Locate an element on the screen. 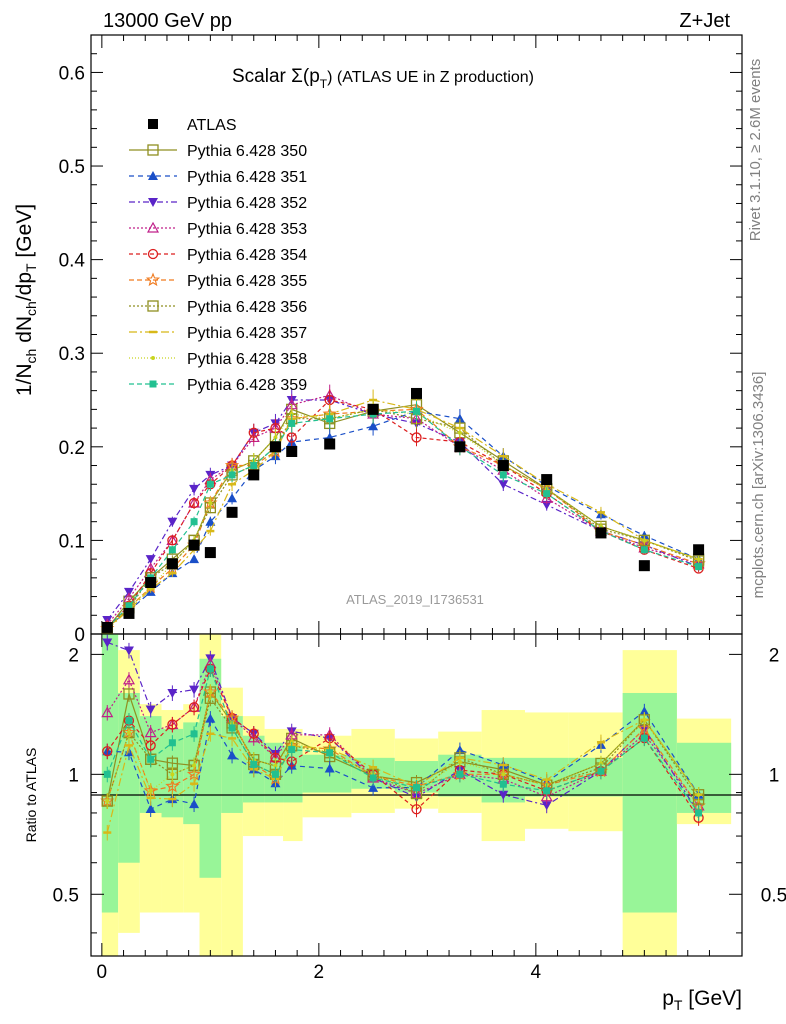  legend-entry: Pythia 6.428 352 is located at coordinates (218, 203).